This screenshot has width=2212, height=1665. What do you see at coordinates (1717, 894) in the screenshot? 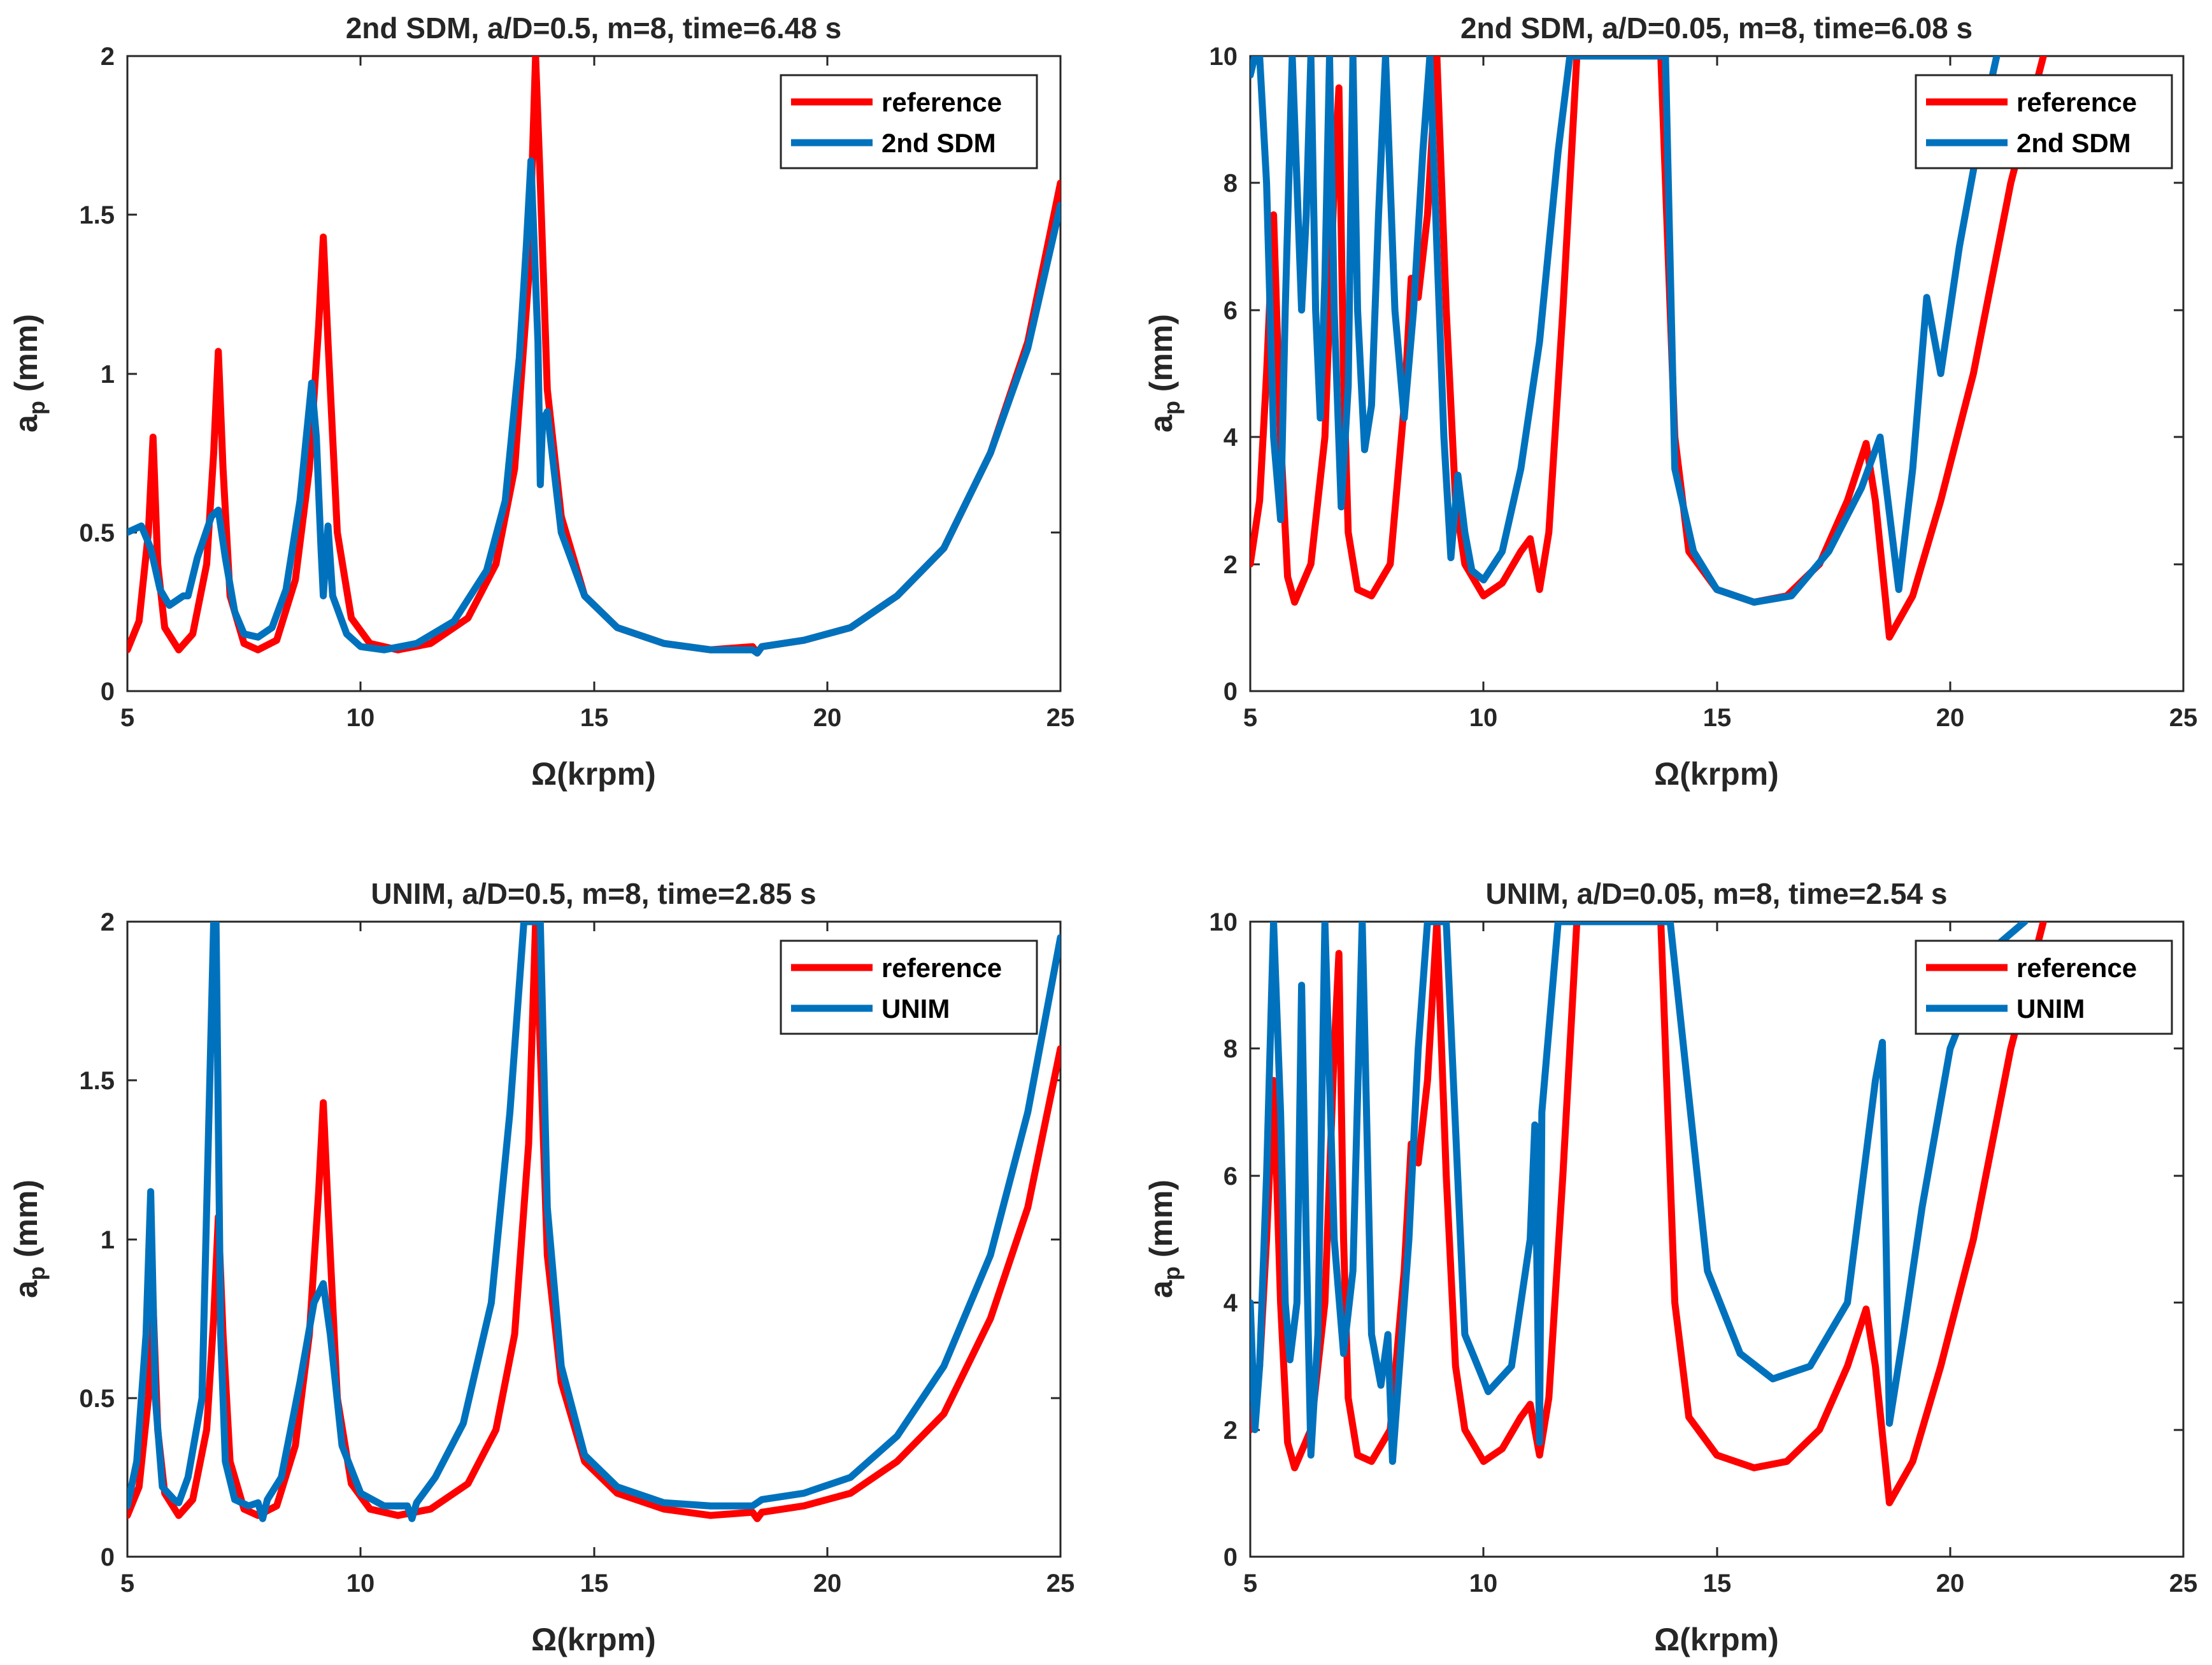
I see `chart-title: UNIM, a/D=0.05, m=8, time=2.54 s` at bounding box center [1717, 894].